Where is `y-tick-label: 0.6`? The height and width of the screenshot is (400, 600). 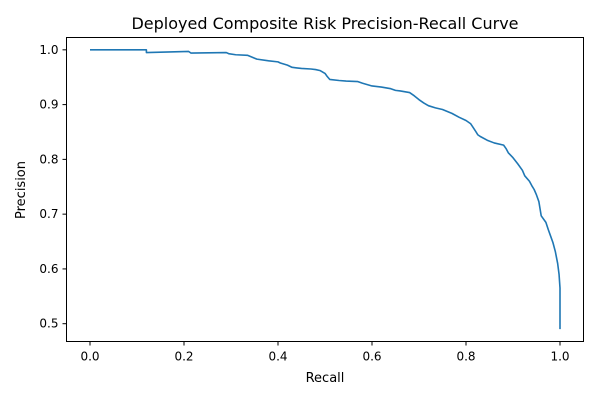
y-tick-label: 0.6 is located at coordinates (48, 269).